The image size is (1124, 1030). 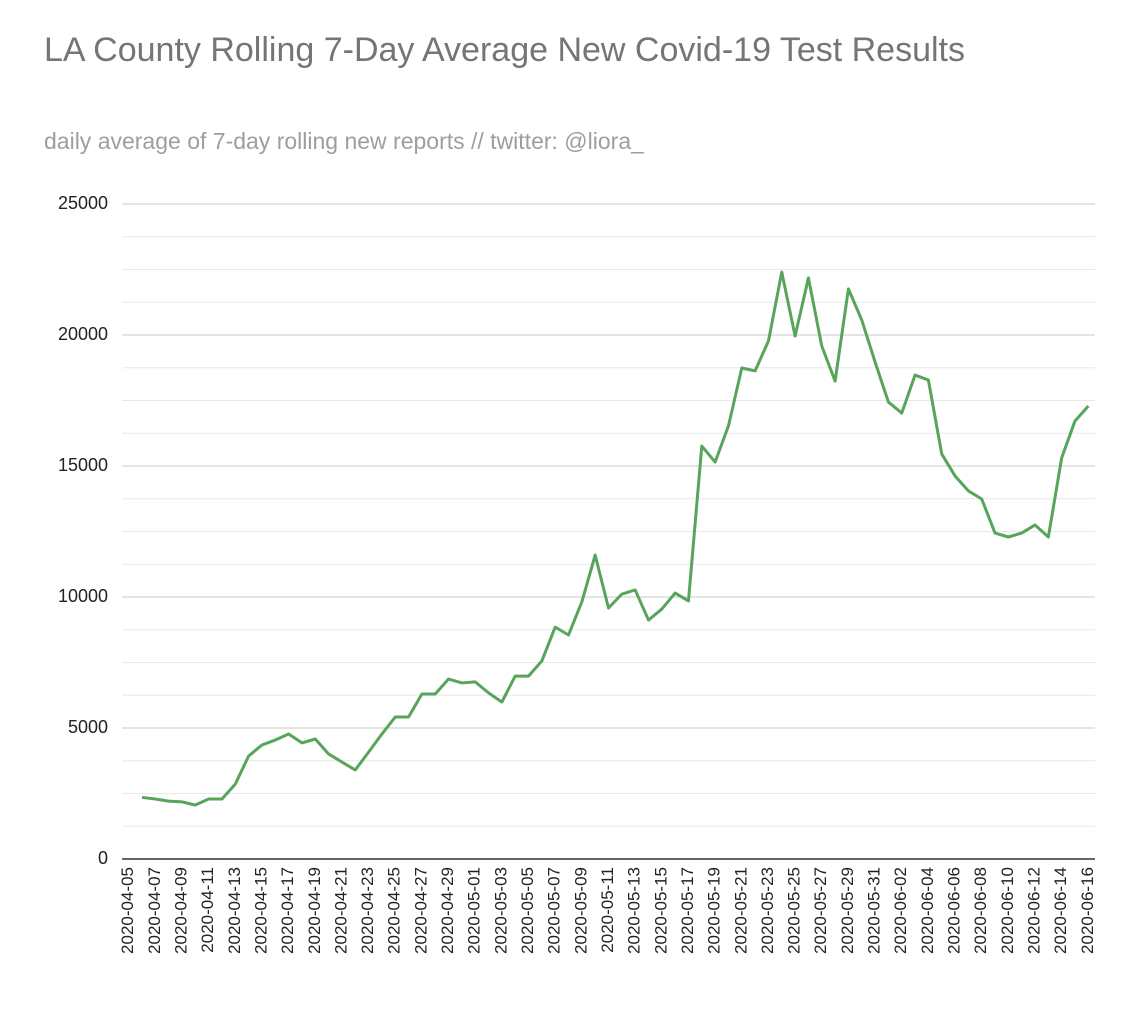 I want to click on x-tick-label: 2020-05-07, so click(x=554, y=910).